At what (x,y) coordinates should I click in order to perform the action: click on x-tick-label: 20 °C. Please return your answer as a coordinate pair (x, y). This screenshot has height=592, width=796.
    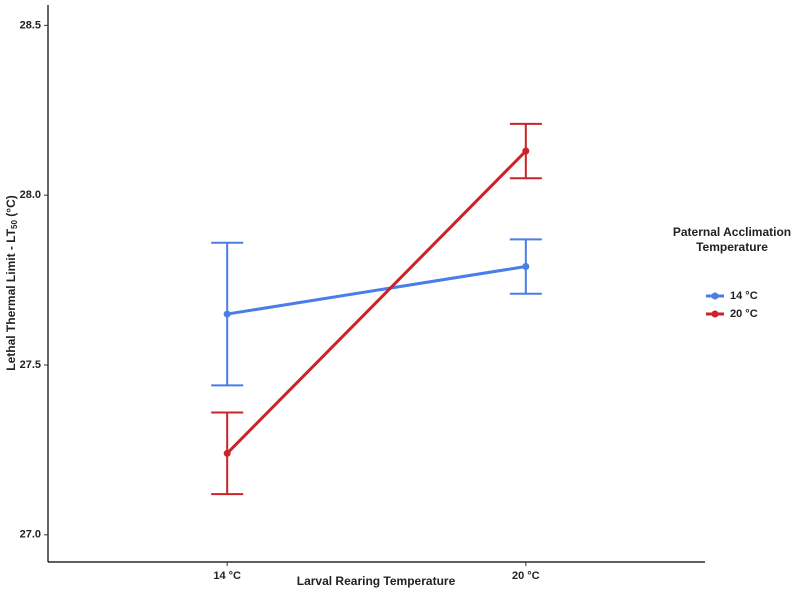
    Looking at the image, I should click on (526, 576).